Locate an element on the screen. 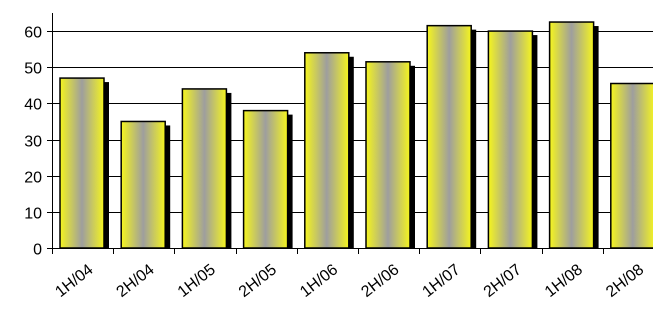 This screenshot has height=320, width=653. x-category-label: 1H/08 is located at coordinates (564, 281).